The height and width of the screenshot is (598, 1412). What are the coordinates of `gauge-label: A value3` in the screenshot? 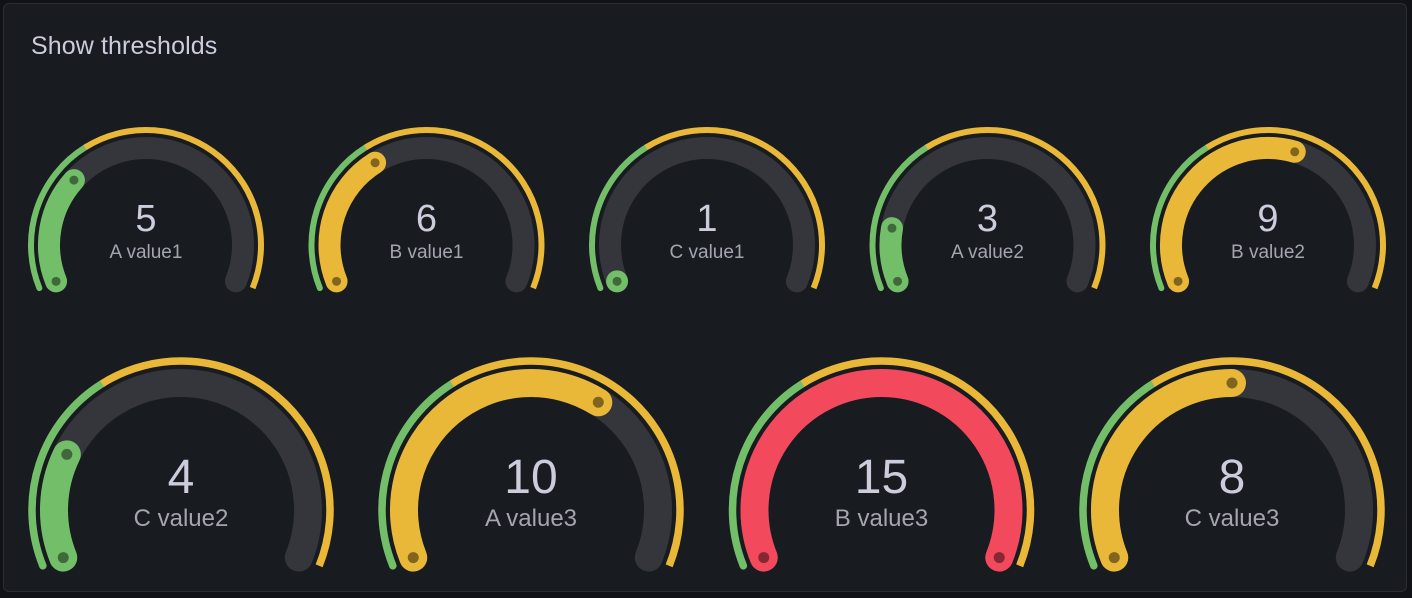 It's located at (531, 518).